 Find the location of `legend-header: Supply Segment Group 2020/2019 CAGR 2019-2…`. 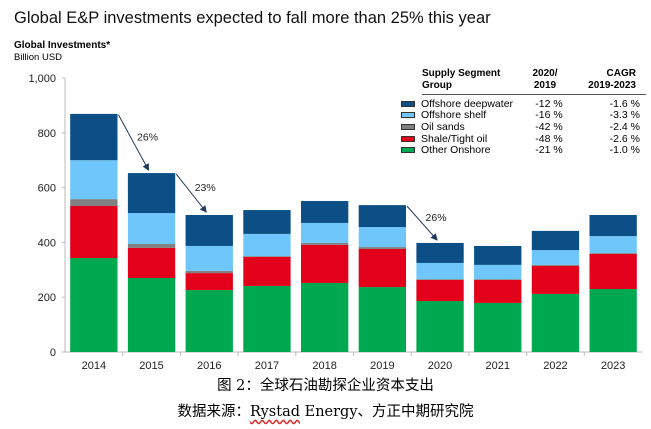

legend-header: Supply Segment Group 2020/2019 CAGR 2019-2… is located at coordinates (534, 81).